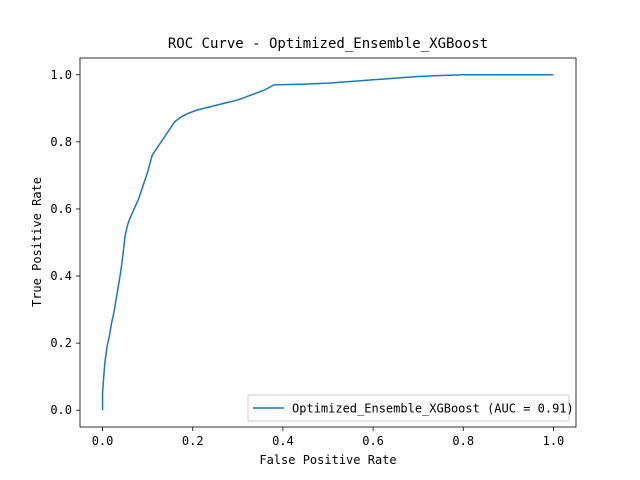  Describe the element at coordinates (61, 410) in the screenshot. I see `y-tick-label: 0.0` at that location.